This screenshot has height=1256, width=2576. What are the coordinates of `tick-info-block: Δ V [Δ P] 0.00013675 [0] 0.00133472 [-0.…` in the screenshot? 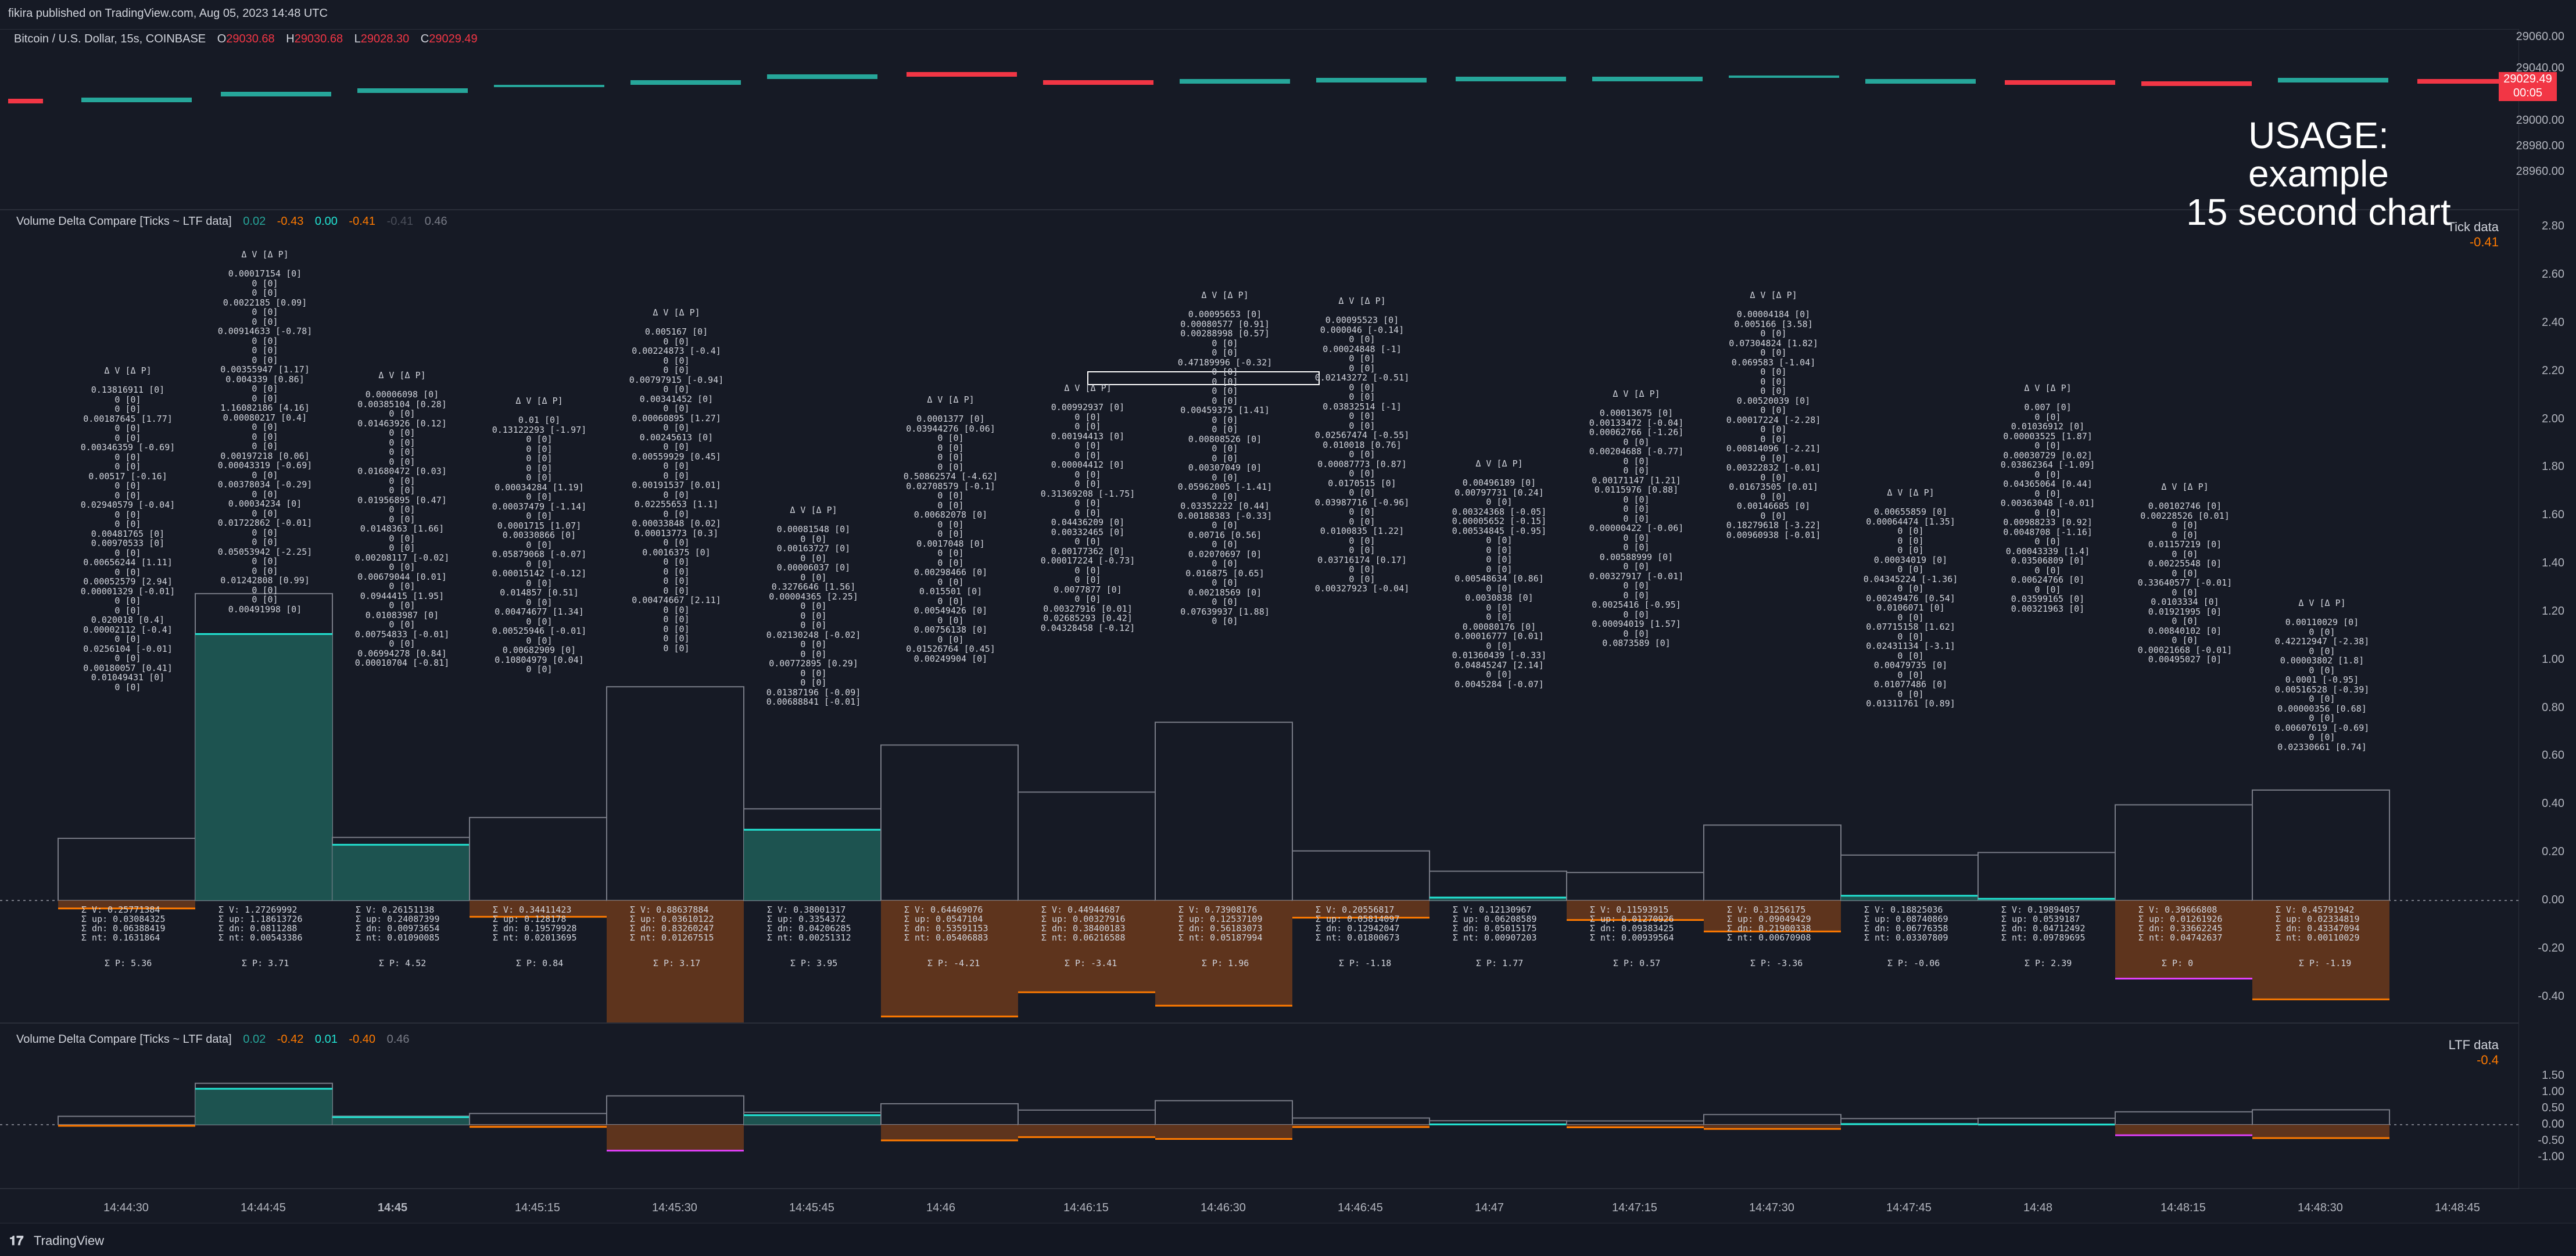 It's located at (1636, 518).